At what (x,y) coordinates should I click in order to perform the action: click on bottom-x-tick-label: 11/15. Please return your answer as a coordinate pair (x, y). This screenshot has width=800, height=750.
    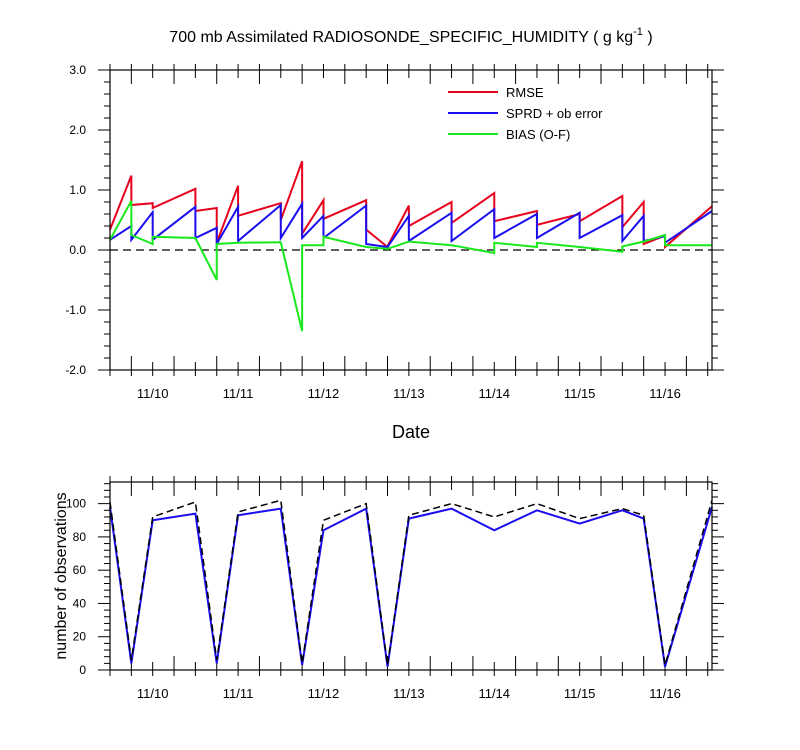
    Looking at the image, I should click on (580, 693).